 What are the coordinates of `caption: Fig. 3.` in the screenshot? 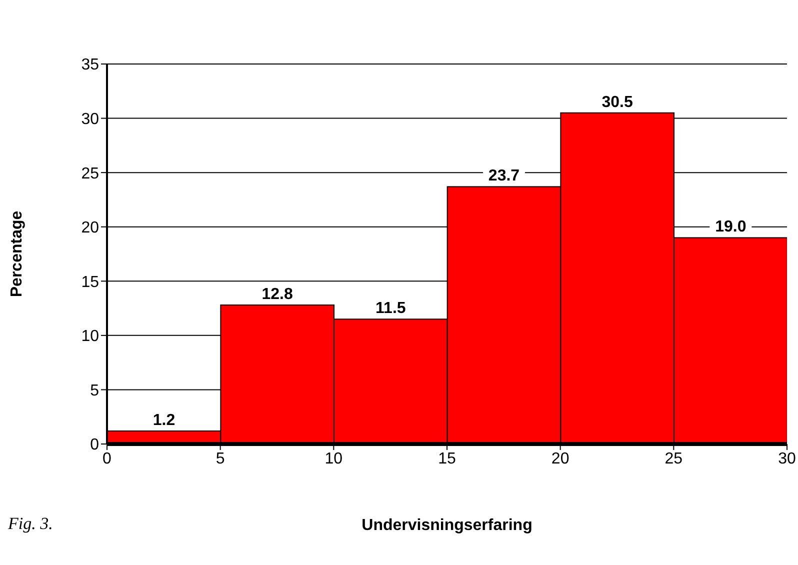 It's located at (30, 524).